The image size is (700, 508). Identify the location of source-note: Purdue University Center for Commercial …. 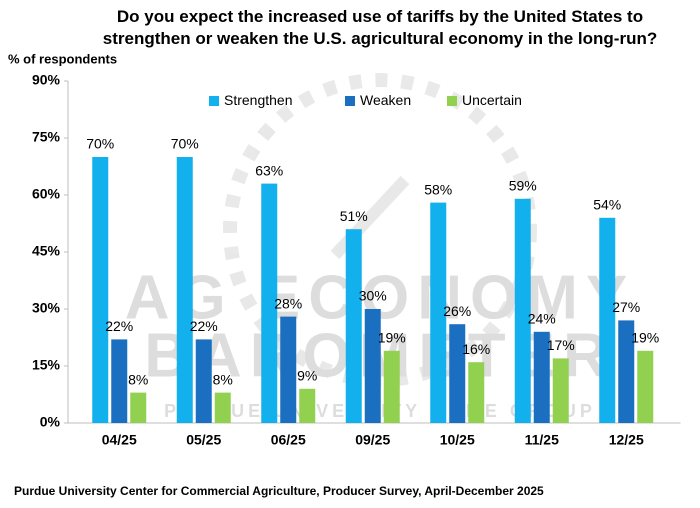
(279, 491).